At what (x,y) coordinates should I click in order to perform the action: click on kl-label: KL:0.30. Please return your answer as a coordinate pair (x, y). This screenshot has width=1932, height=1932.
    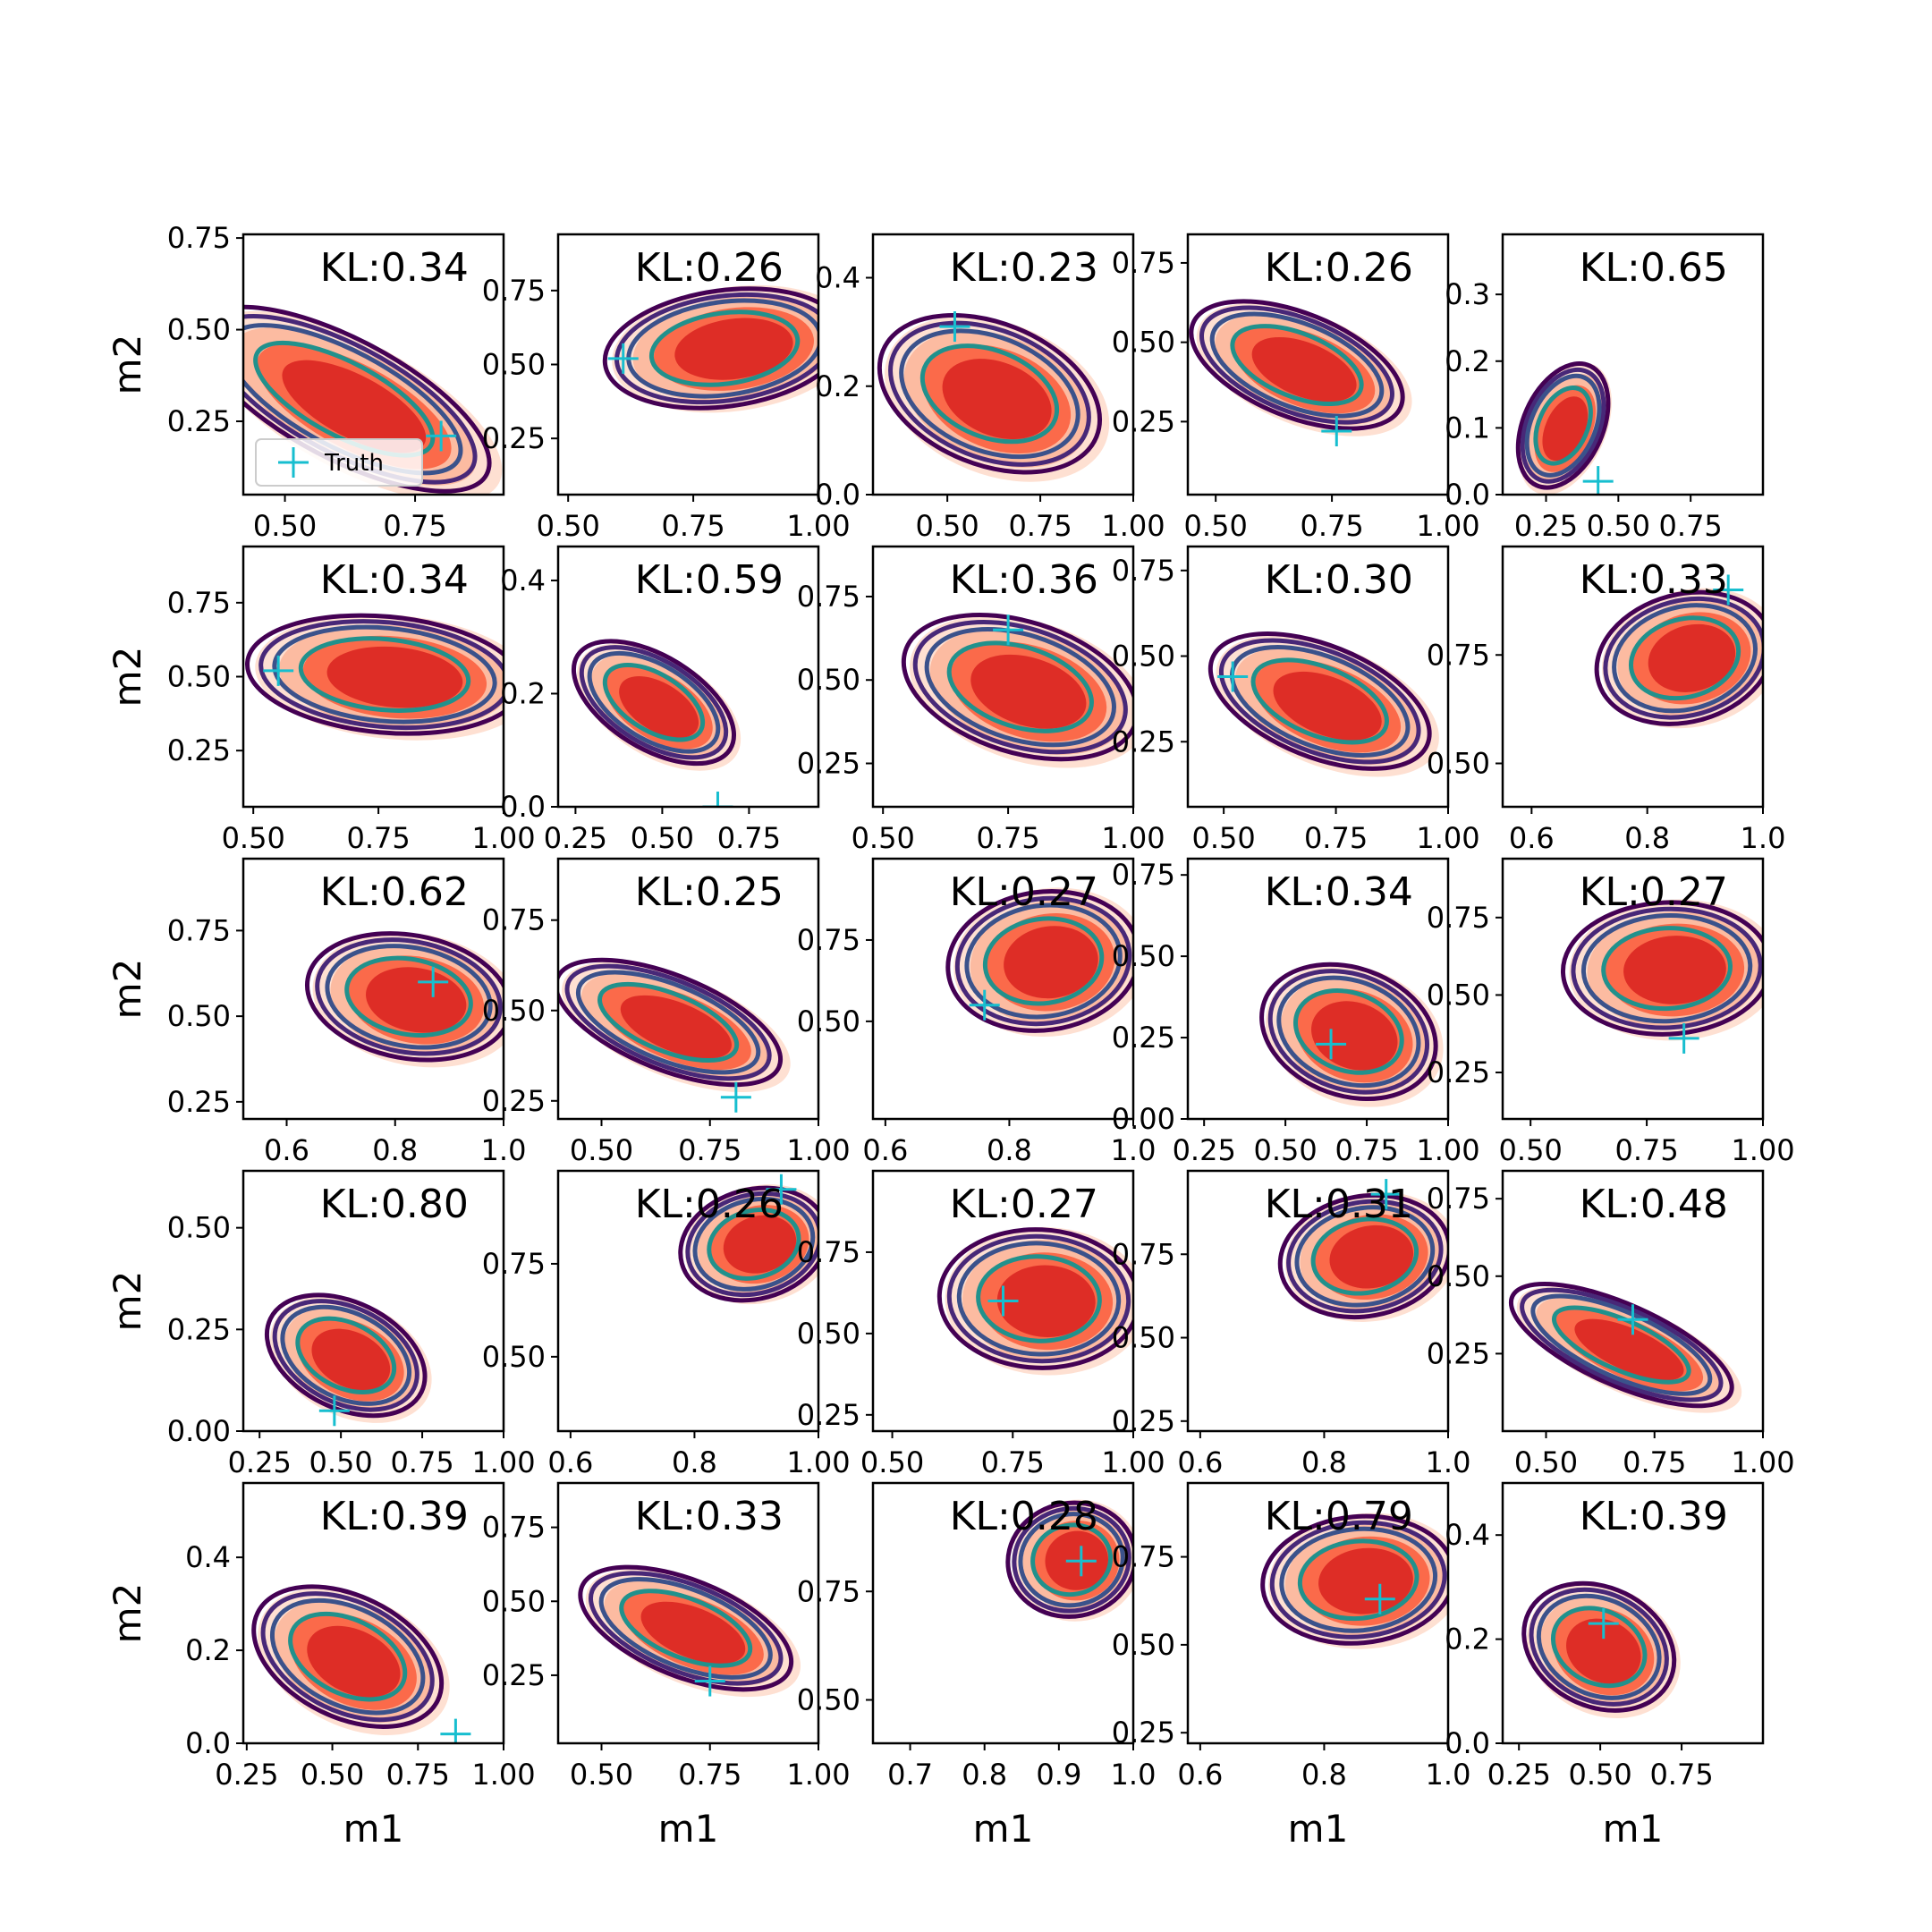
    Looking at the image, I should click on (1339, 580).